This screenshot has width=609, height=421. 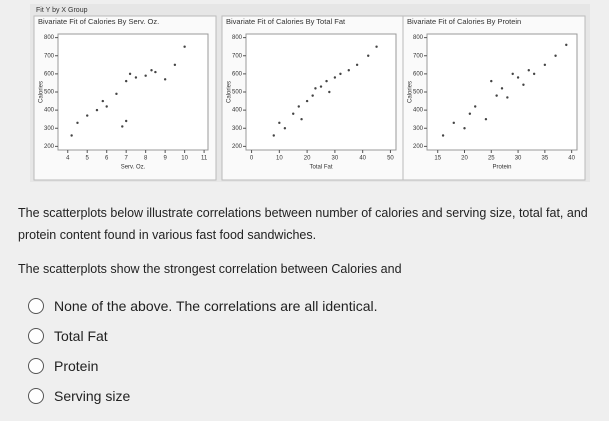 What do you see at coordinates (437, 159) in the screenshot?
I see `x-tick-label: 15` at bounding box center [437, 159].